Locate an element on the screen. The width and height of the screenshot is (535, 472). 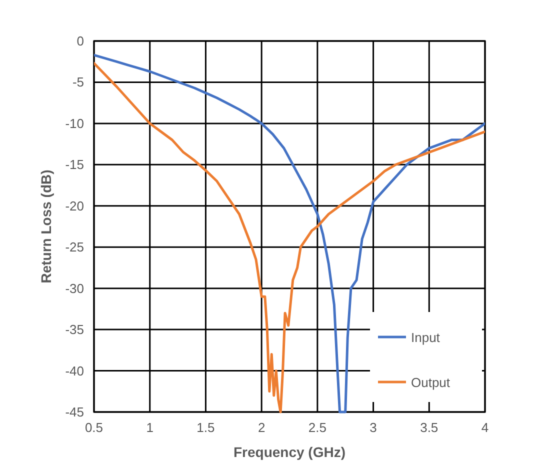
y-tick-label: 0 is located at coordinates (80, 41).